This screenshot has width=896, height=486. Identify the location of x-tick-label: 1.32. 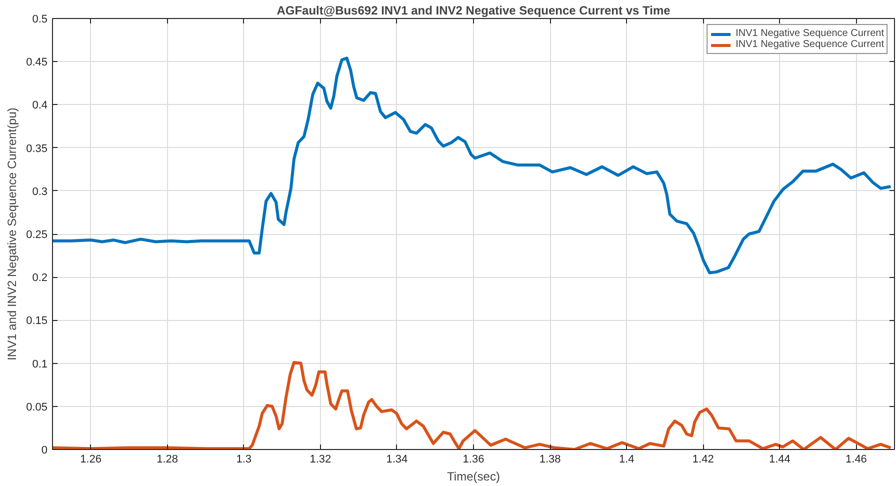
(321, 460).